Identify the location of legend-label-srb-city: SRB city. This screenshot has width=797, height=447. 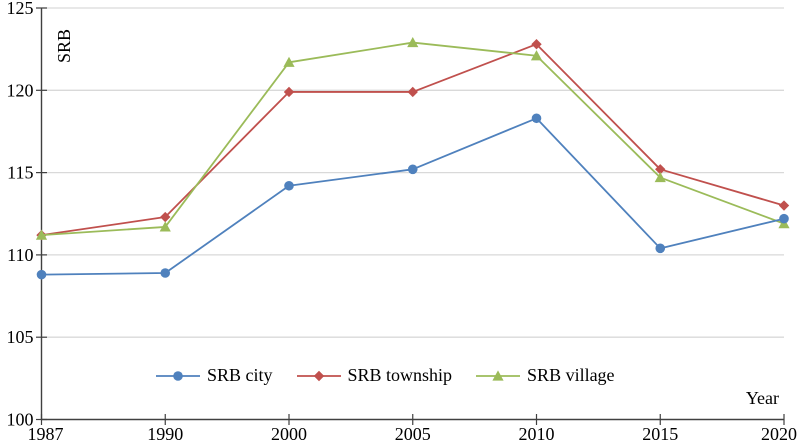
(240, 375).